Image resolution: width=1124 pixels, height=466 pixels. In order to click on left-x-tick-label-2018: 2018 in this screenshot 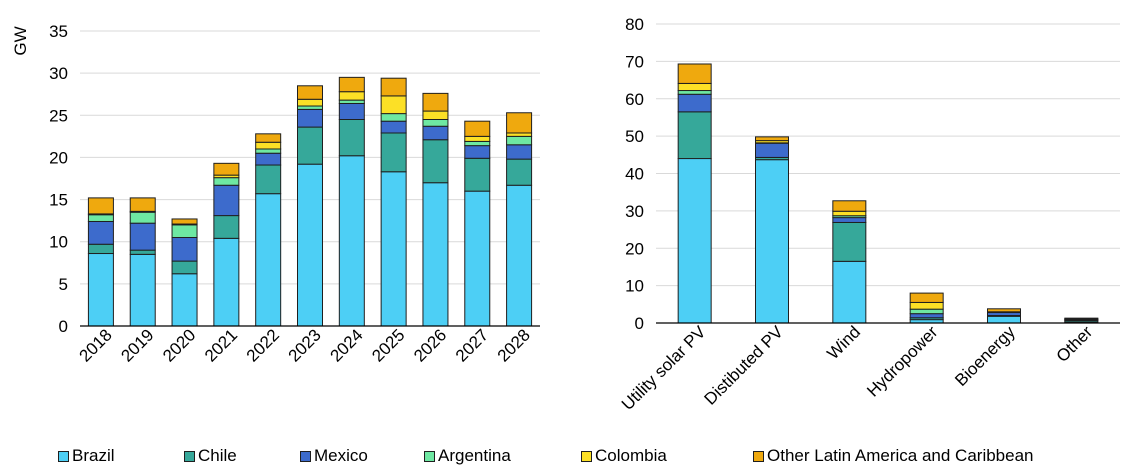, I will do `click(96, 345)`.